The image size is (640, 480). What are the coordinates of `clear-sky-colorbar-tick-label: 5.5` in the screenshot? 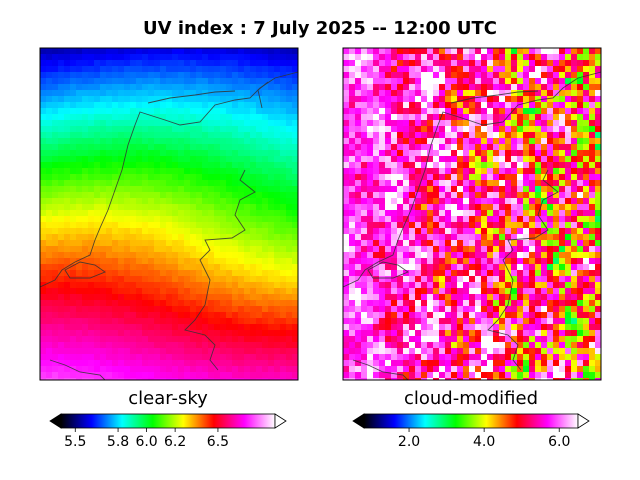 It's located at (75, 442).